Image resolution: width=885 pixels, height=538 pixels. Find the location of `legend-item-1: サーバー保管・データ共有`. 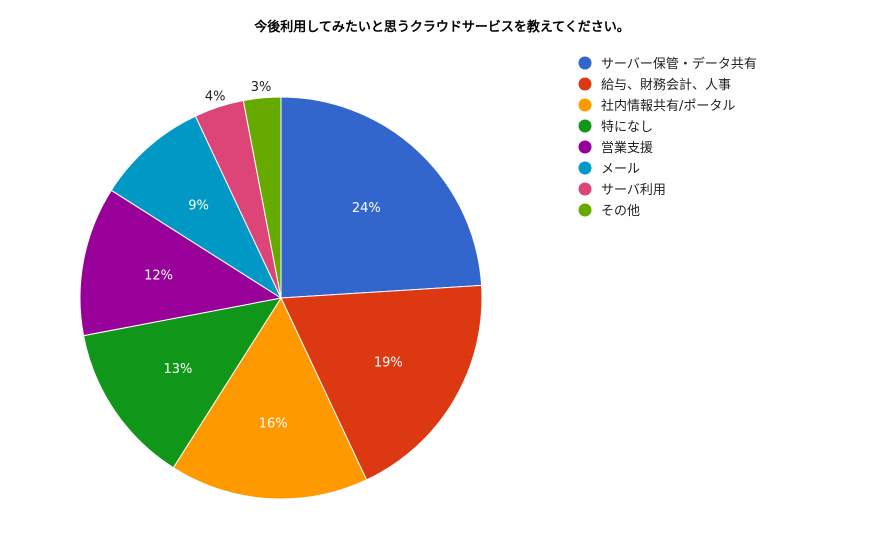

legend-item-1: サーバー保管・データ共有 is located at coordinates (667, 64).